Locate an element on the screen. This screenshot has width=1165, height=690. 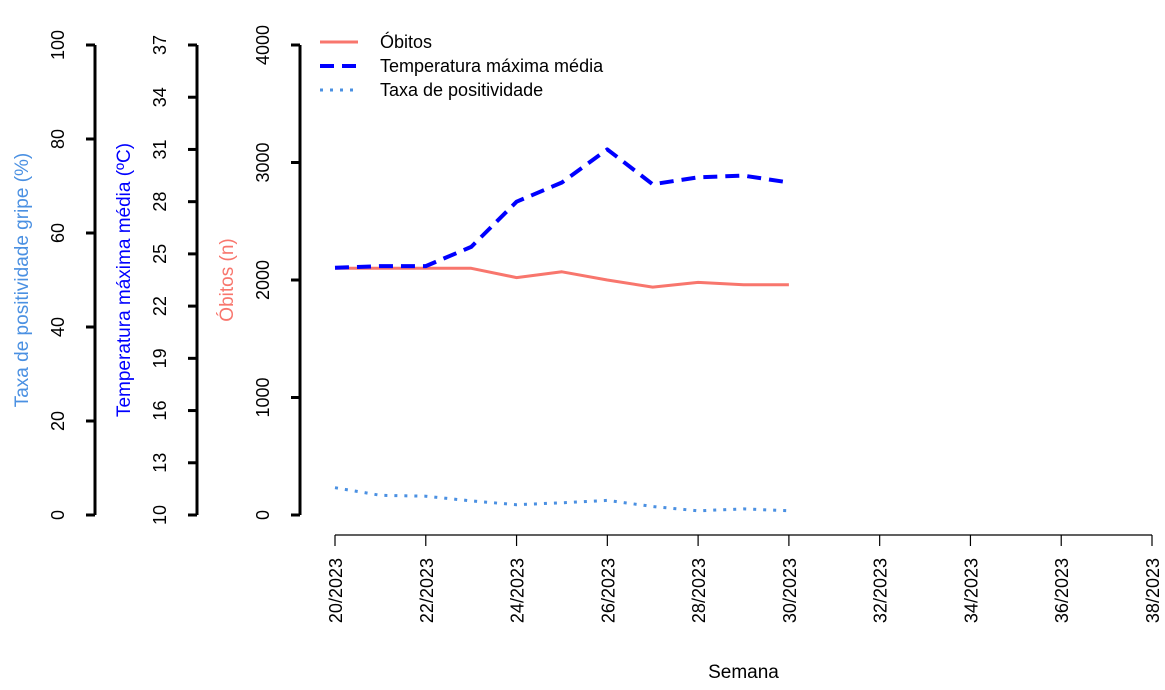
obitos-tick-label: 4000 is located at coordinates (263, 45).